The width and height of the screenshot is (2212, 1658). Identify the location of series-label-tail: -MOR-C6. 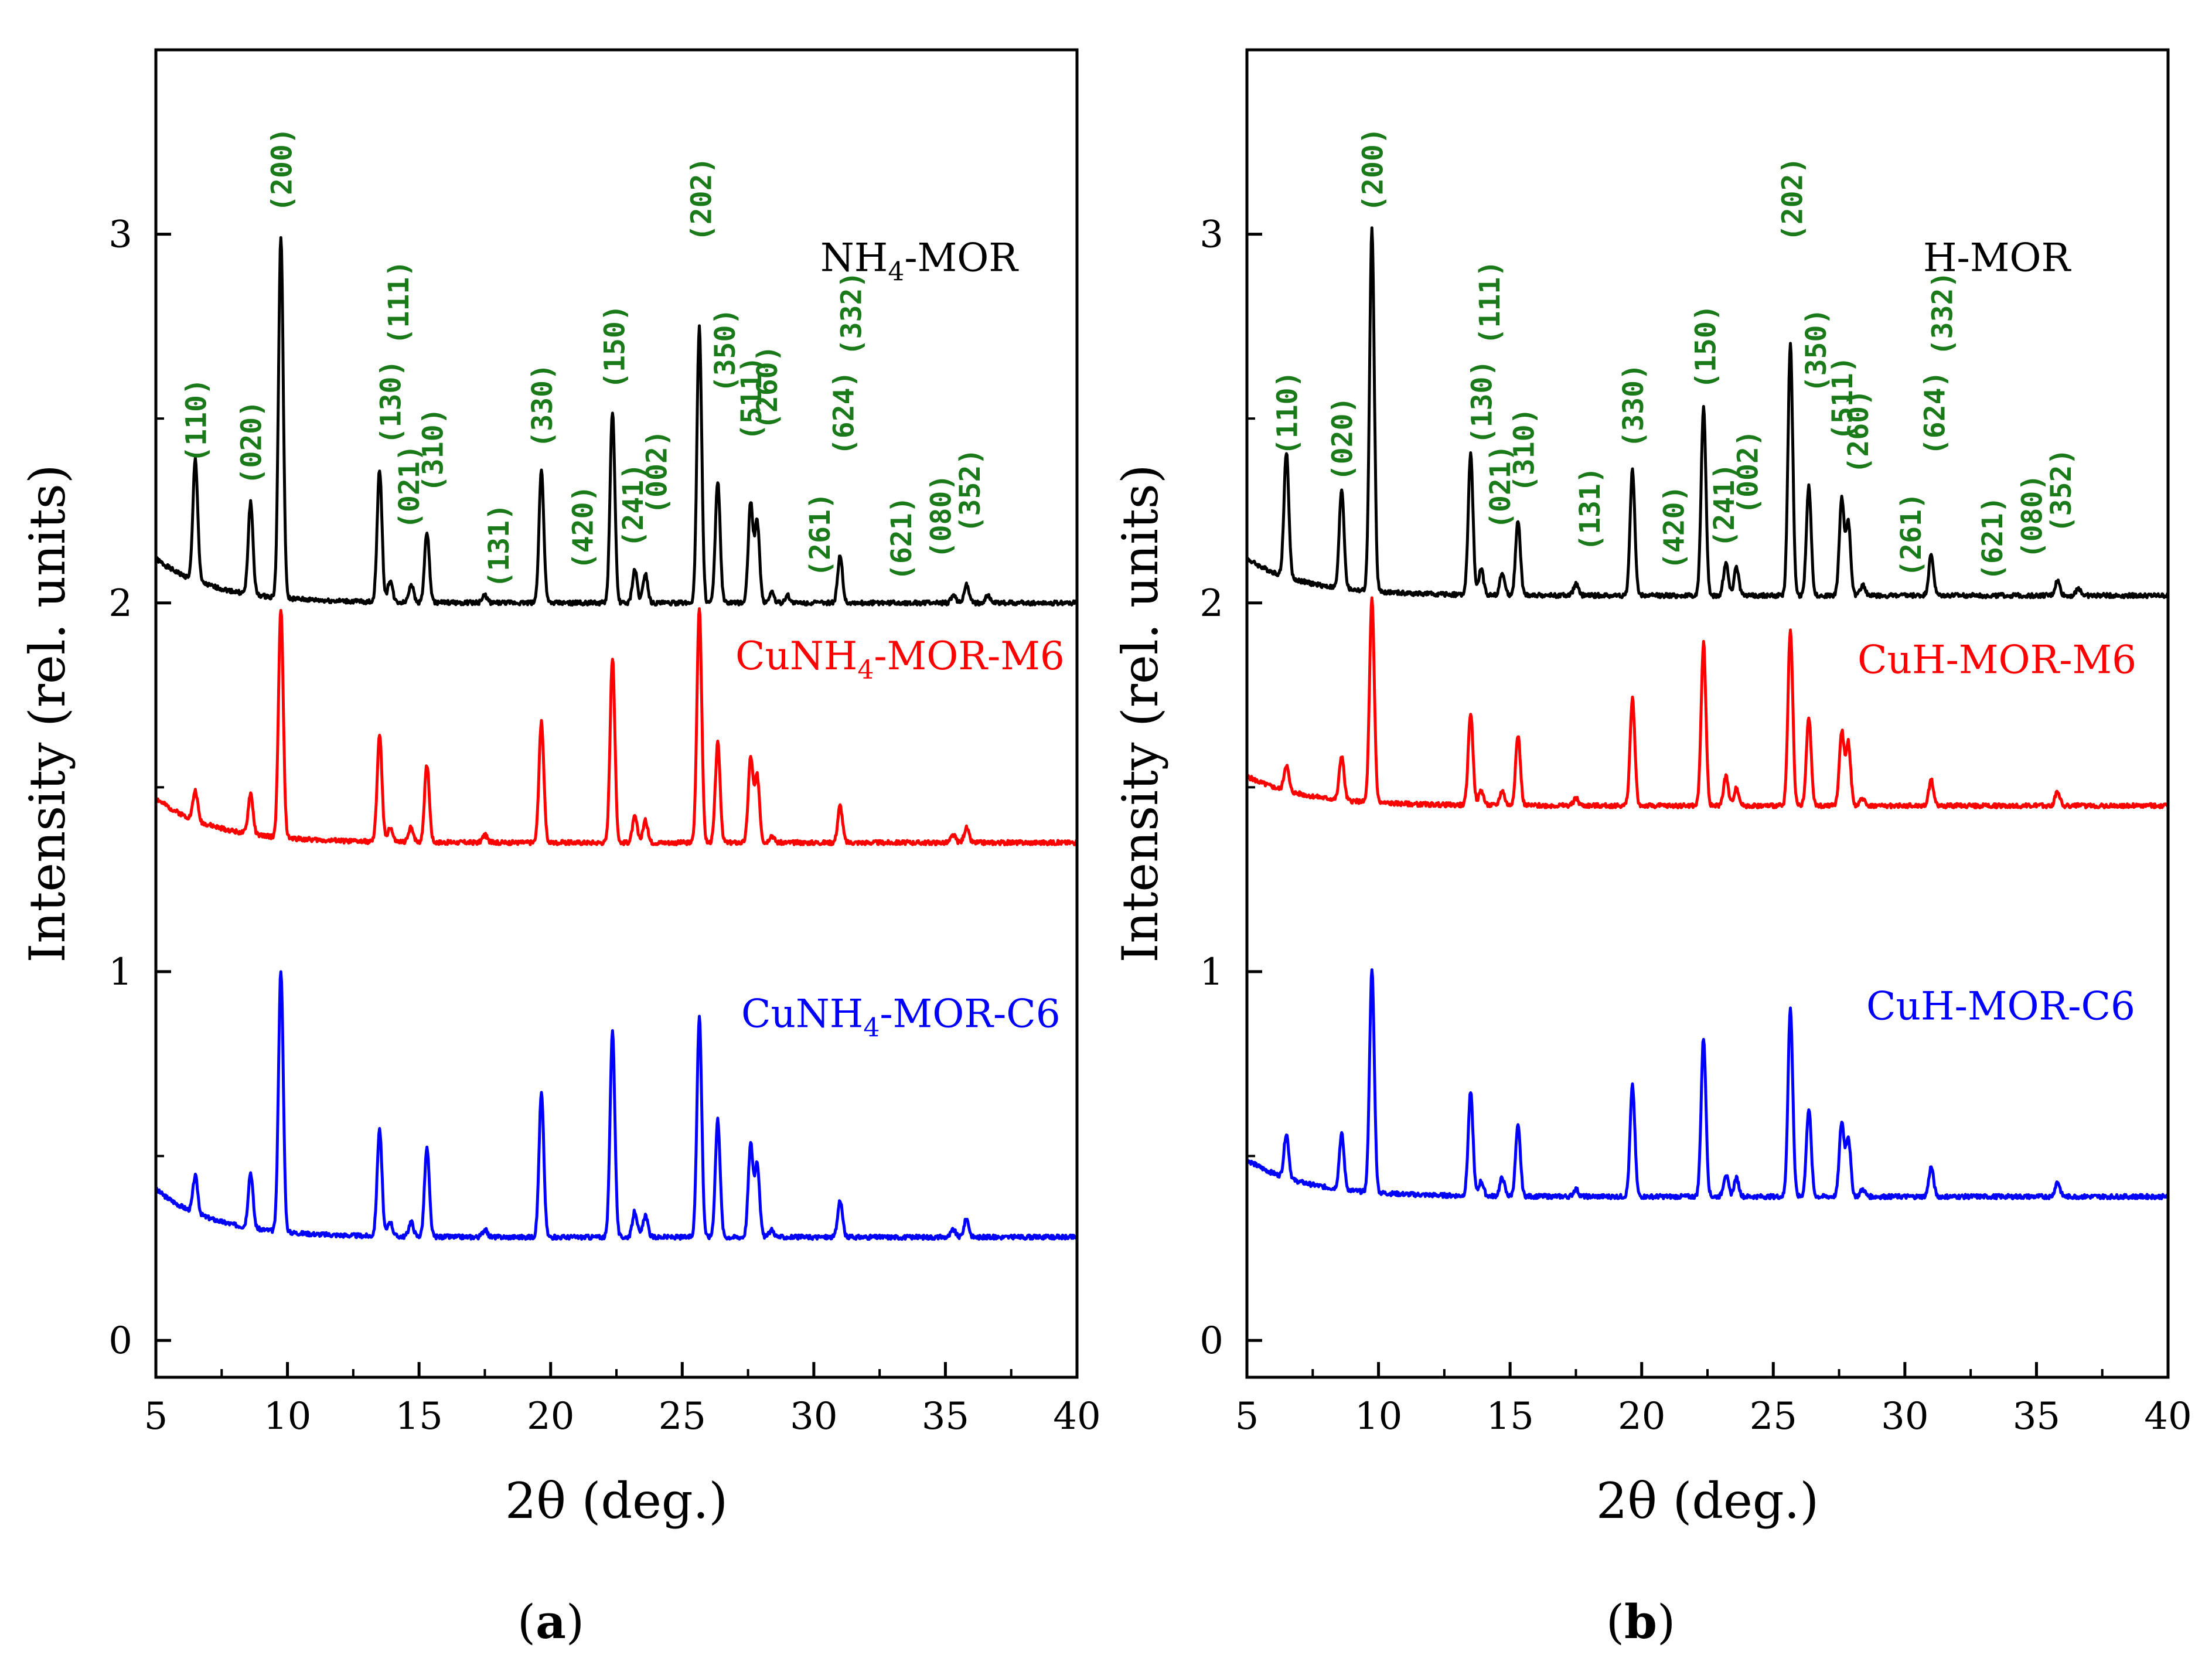
(970, 1014).